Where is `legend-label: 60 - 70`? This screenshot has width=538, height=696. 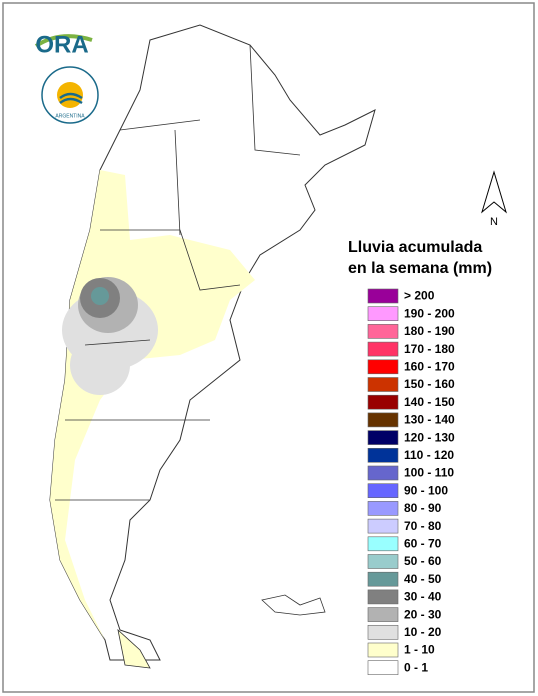 legend-label: 60 - 70 is located at coordinates (423, 543).